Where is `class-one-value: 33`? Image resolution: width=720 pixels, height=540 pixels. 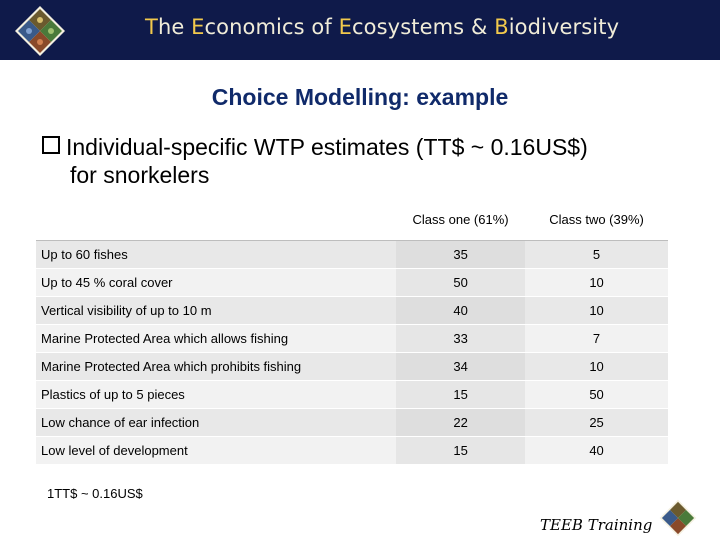
class-one-value: 33 is located at coordinates (461, 338).